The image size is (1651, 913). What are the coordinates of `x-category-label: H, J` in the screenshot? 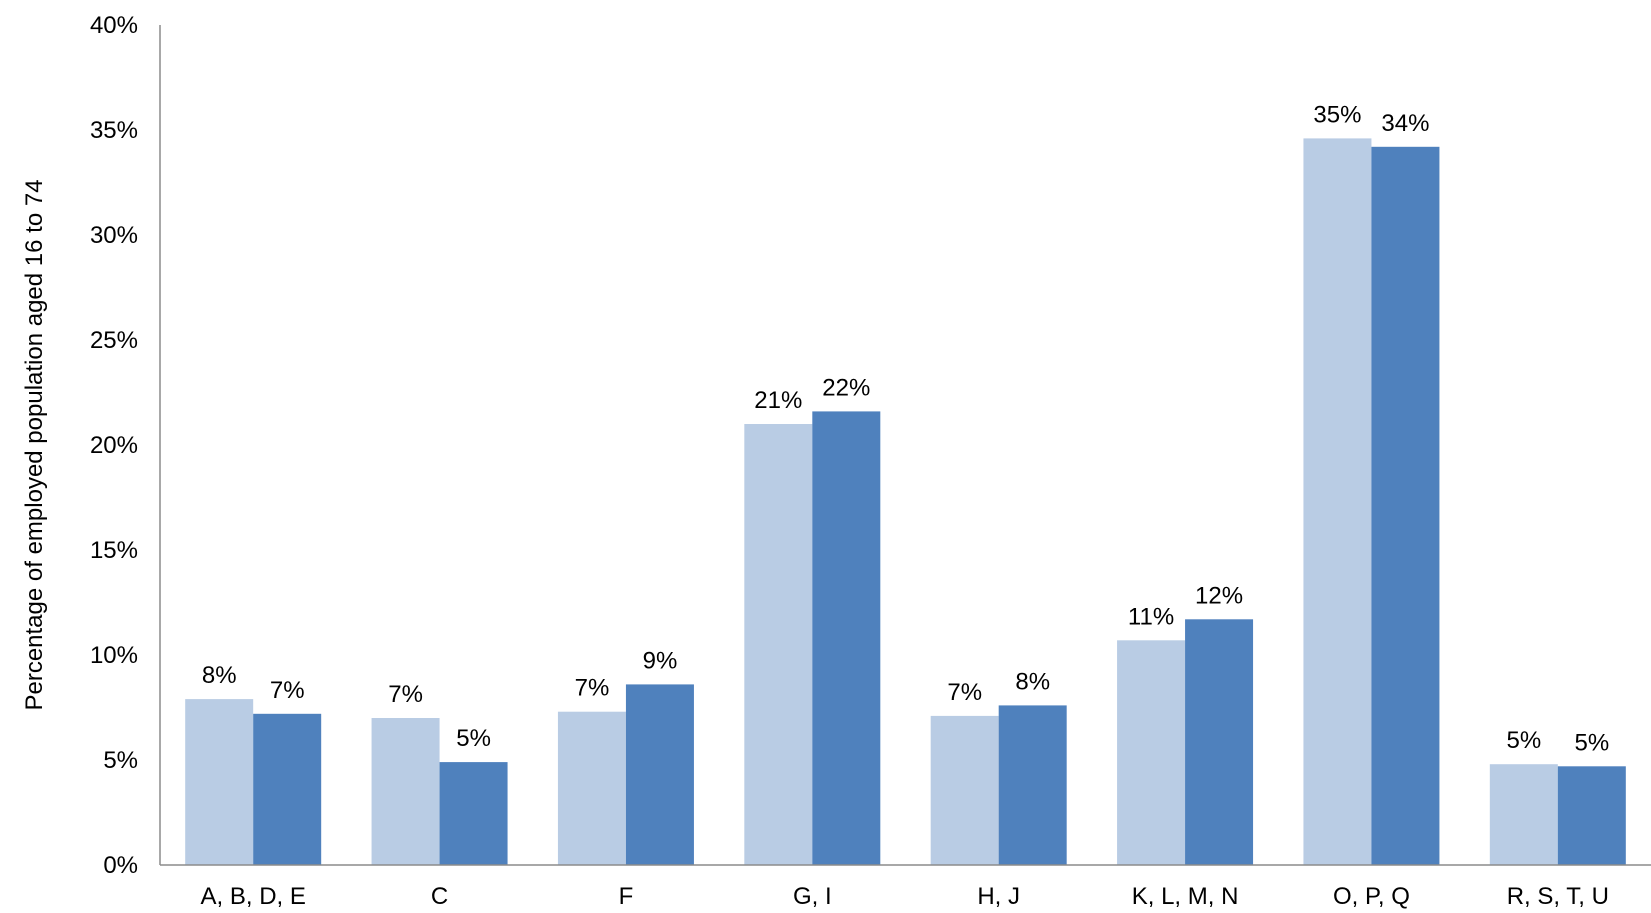 It's located at (998, 896).